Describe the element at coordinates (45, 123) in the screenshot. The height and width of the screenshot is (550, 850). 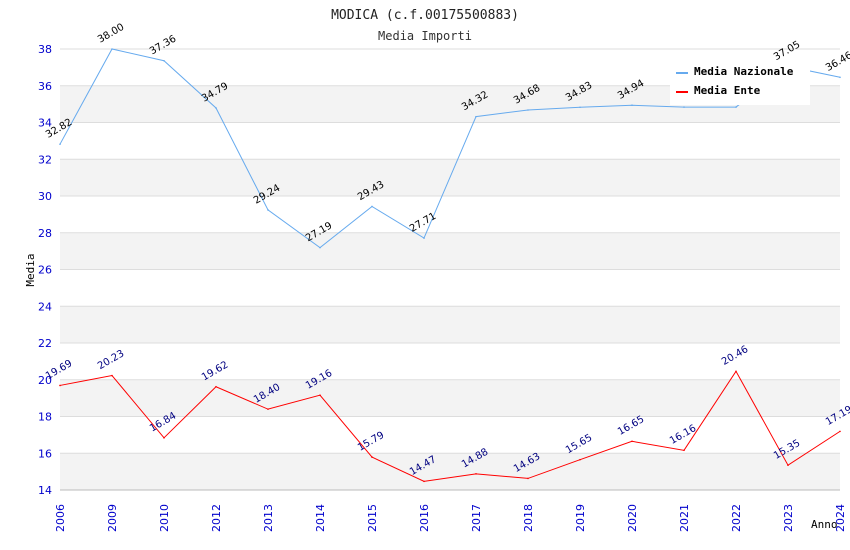
I see `y-tick-label: 34` at that location.